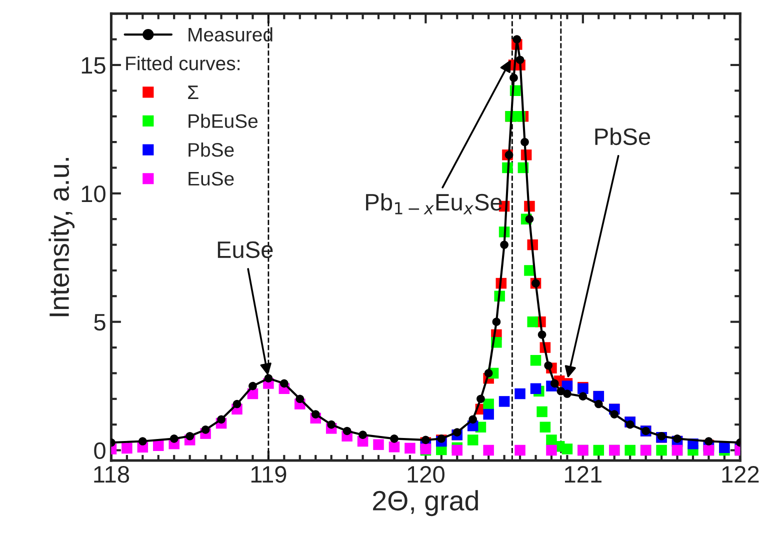 This screenshot has height=545, width=767. Describe the element at coordinates (112, 474) in the screenshot. I see `x-tick-label: 118` at that location.